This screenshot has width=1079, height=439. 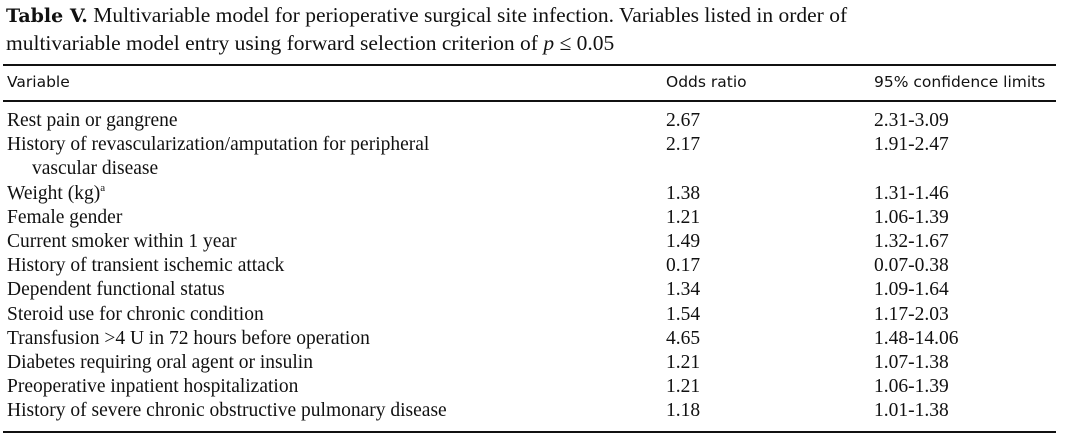 What do you see at coordinates (911, 266) in the screenshot?
I see `ci-cell: 0.07-0.38` at bounding box center [911, 266].